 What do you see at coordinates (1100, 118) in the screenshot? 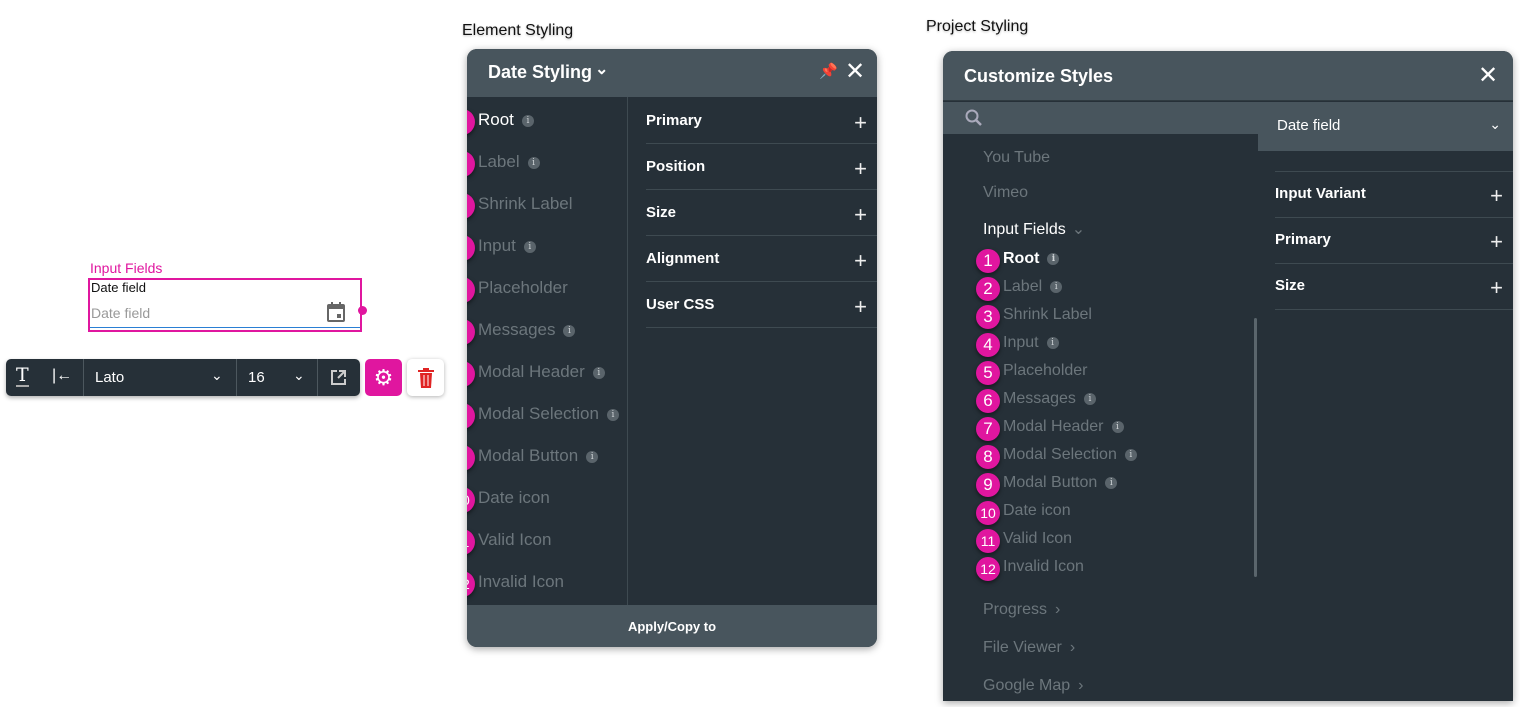
I see `search-input` at bounding box center [1100, 118].